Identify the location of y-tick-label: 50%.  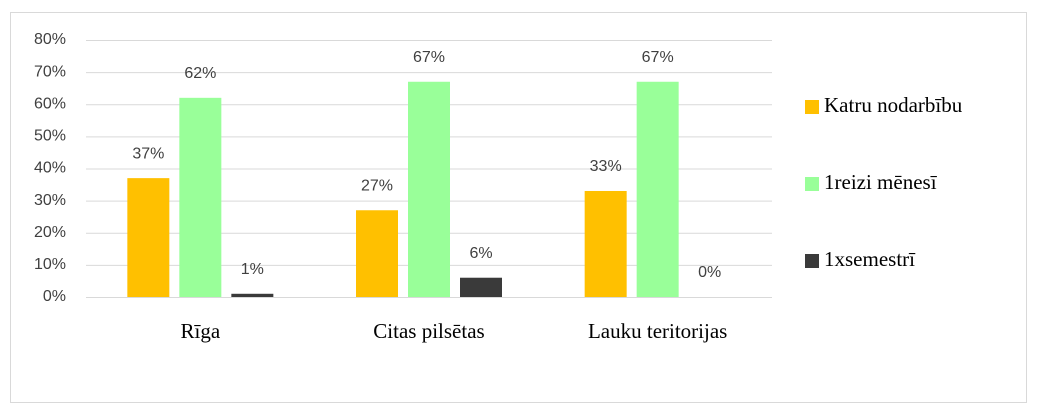
(50, 136).